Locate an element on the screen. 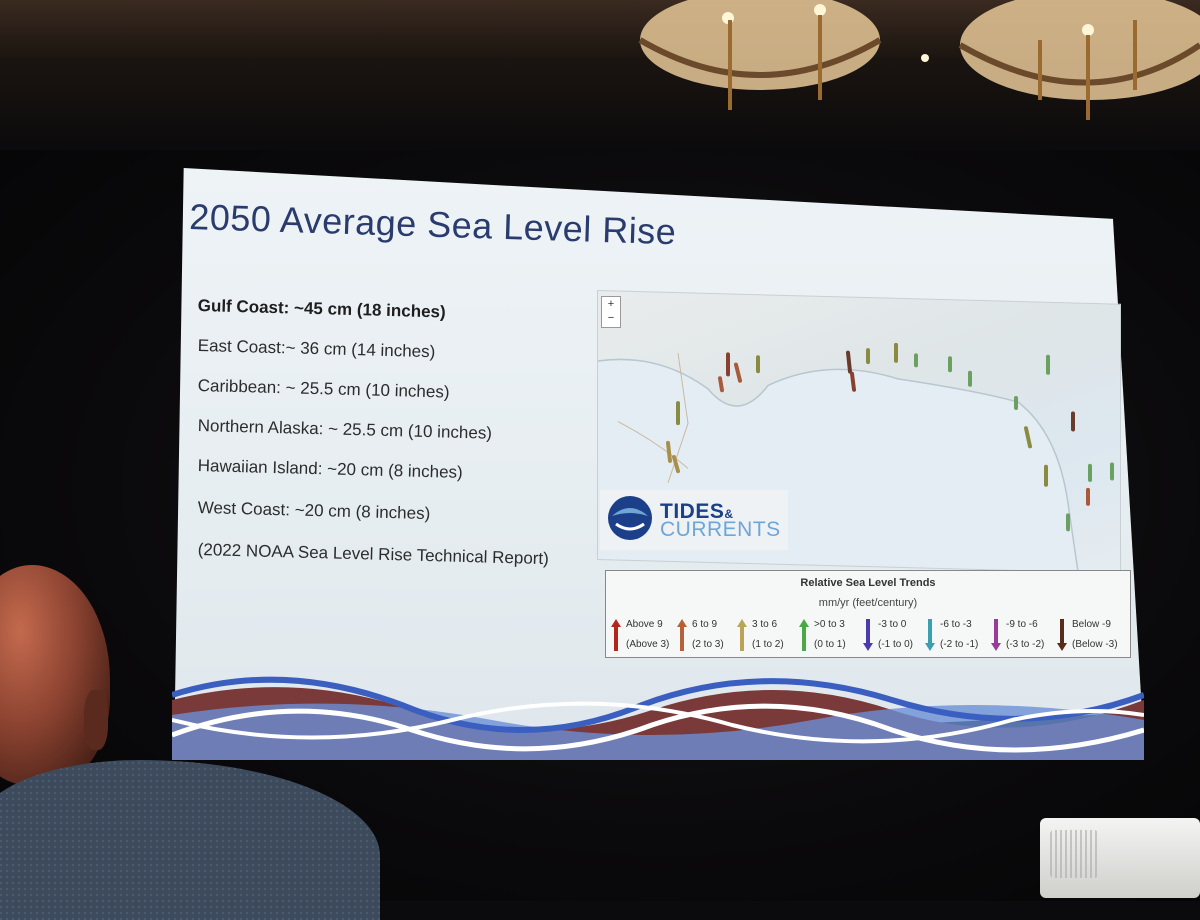 Image resolution: width=1200 pixels, height=920 pixels. legend-range-mm: -3 to 0 is located at coordinates (892, 624).